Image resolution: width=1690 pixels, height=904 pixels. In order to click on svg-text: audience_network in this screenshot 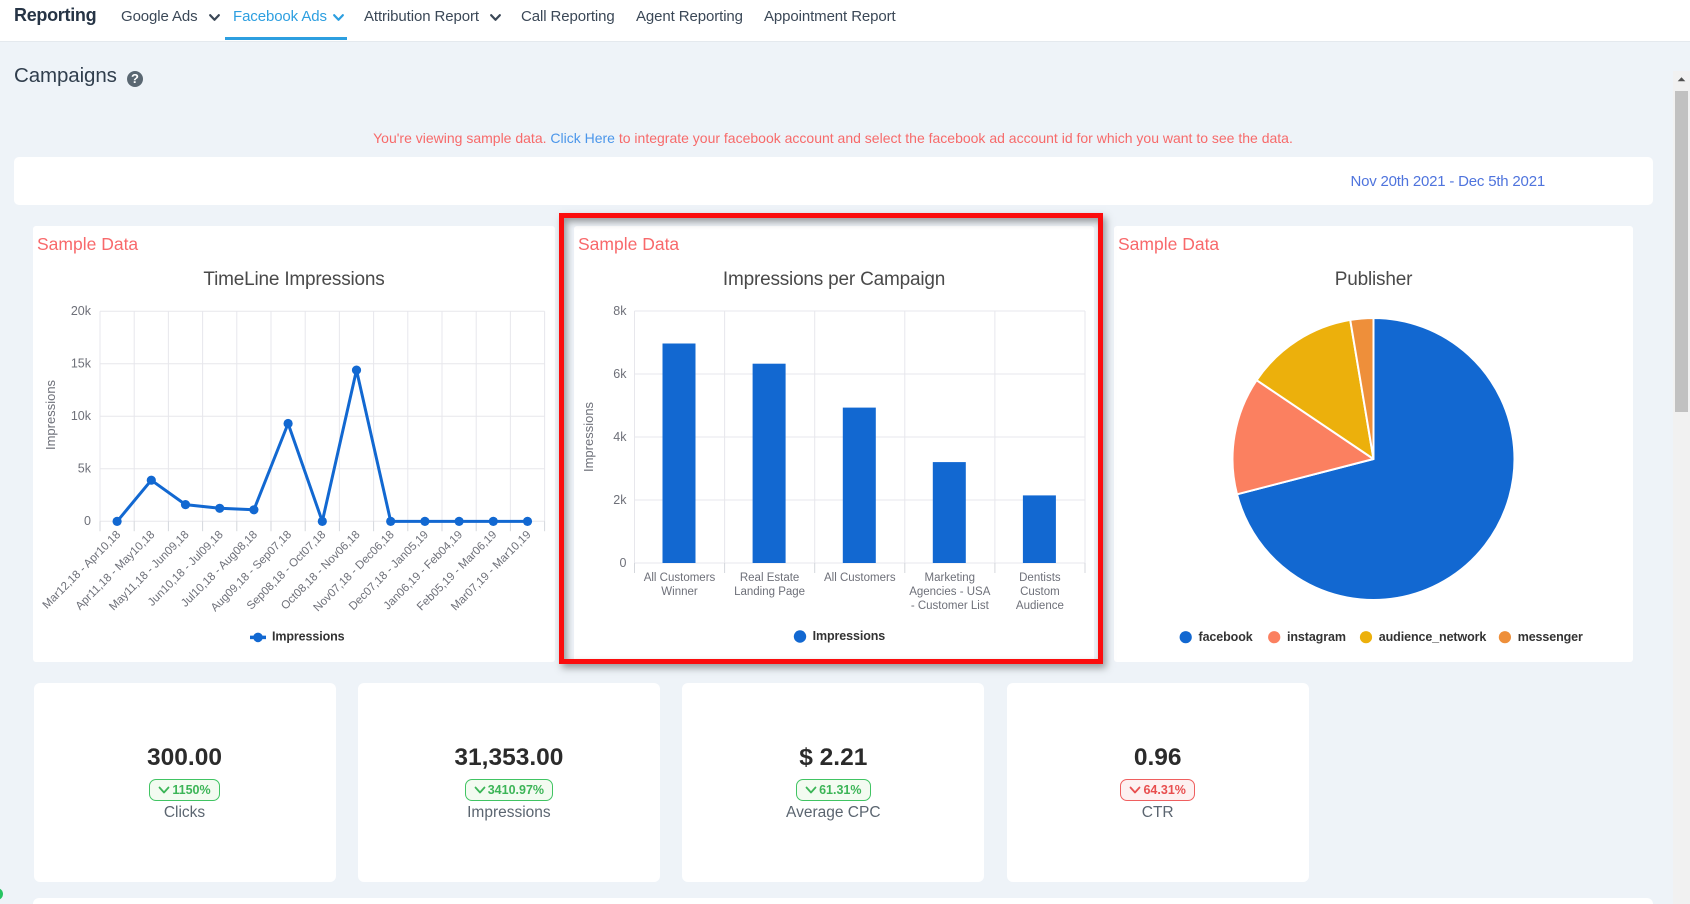, I will do `click(1433, 637)`.